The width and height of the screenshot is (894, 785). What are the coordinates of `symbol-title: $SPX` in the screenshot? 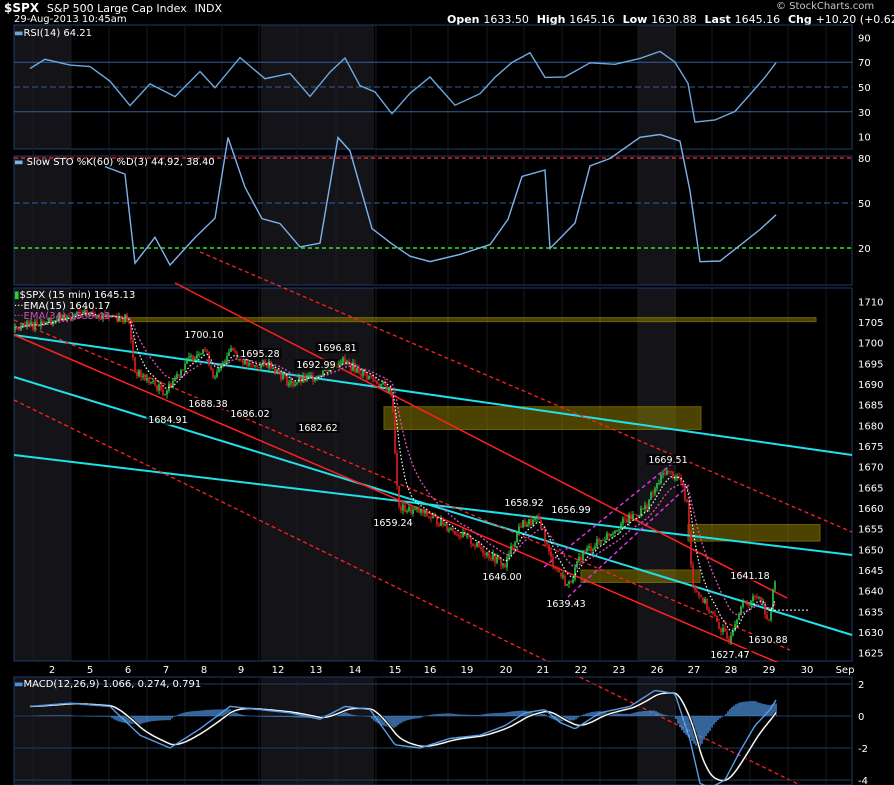 It's located at (22, 8).